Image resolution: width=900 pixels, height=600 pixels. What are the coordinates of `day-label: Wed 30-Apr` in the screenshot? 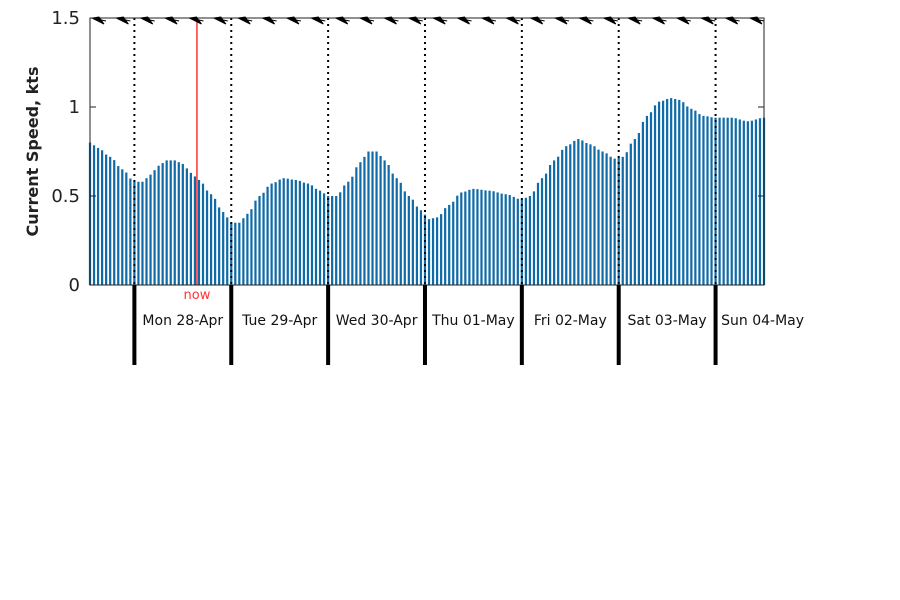 It's located at (377, 321).